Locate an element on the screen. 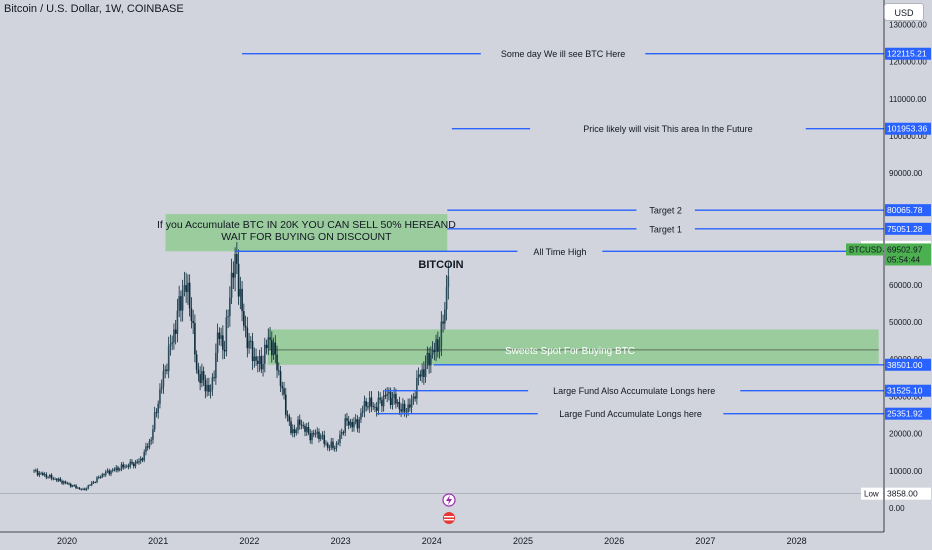 Image resolution: width=932 pixels, height=550 pixels. chart-title: Bitcoin / U.S. Dollar, 1W, COINBASE is located at coordinates (94, 9).